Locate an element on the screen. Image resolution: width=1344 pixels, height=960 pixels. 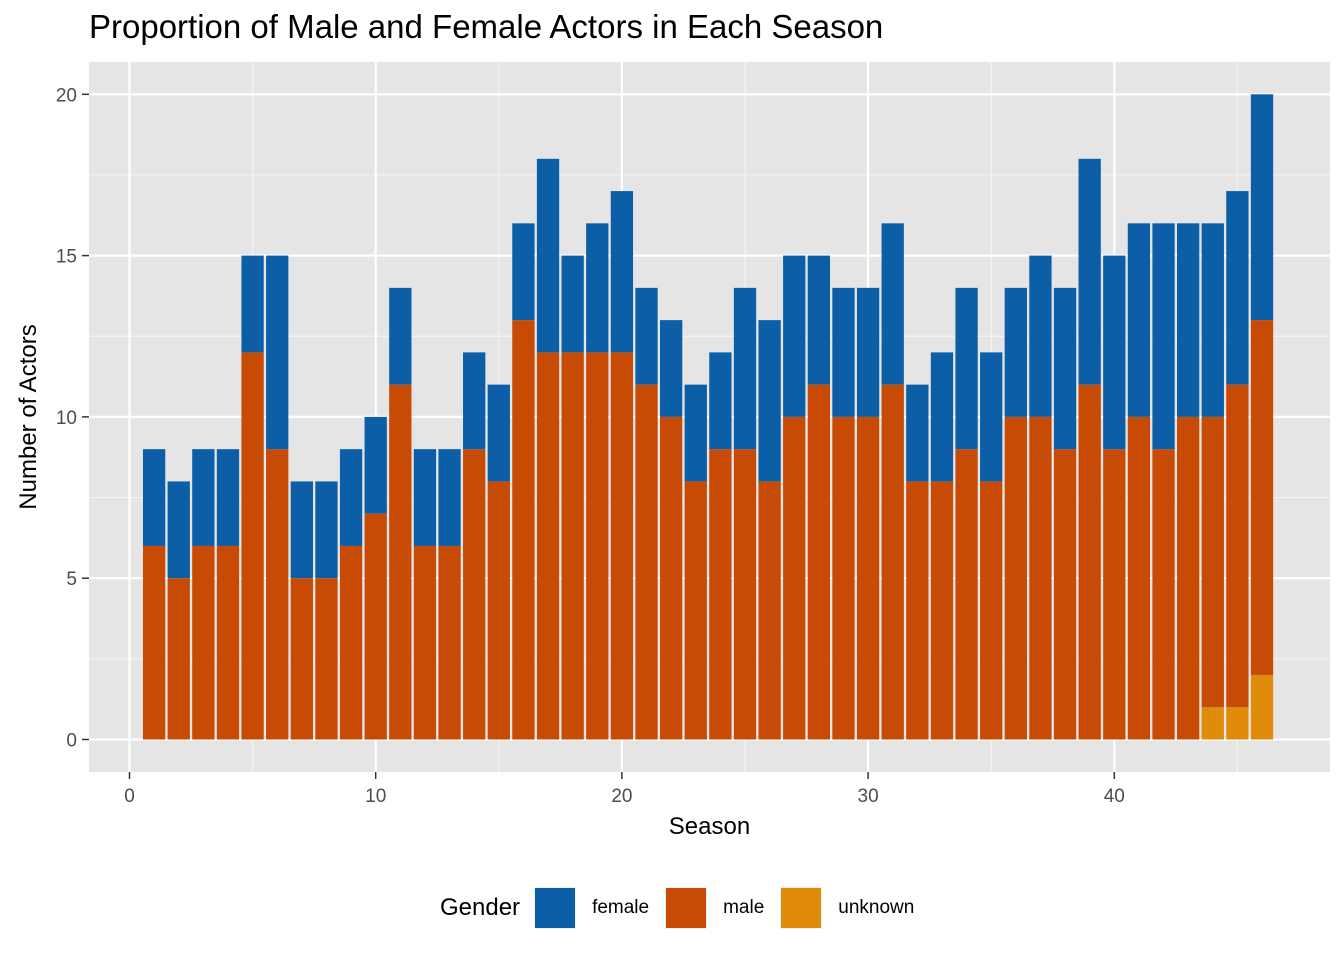
legend-label-male: male is located at coordinates (744, 907).